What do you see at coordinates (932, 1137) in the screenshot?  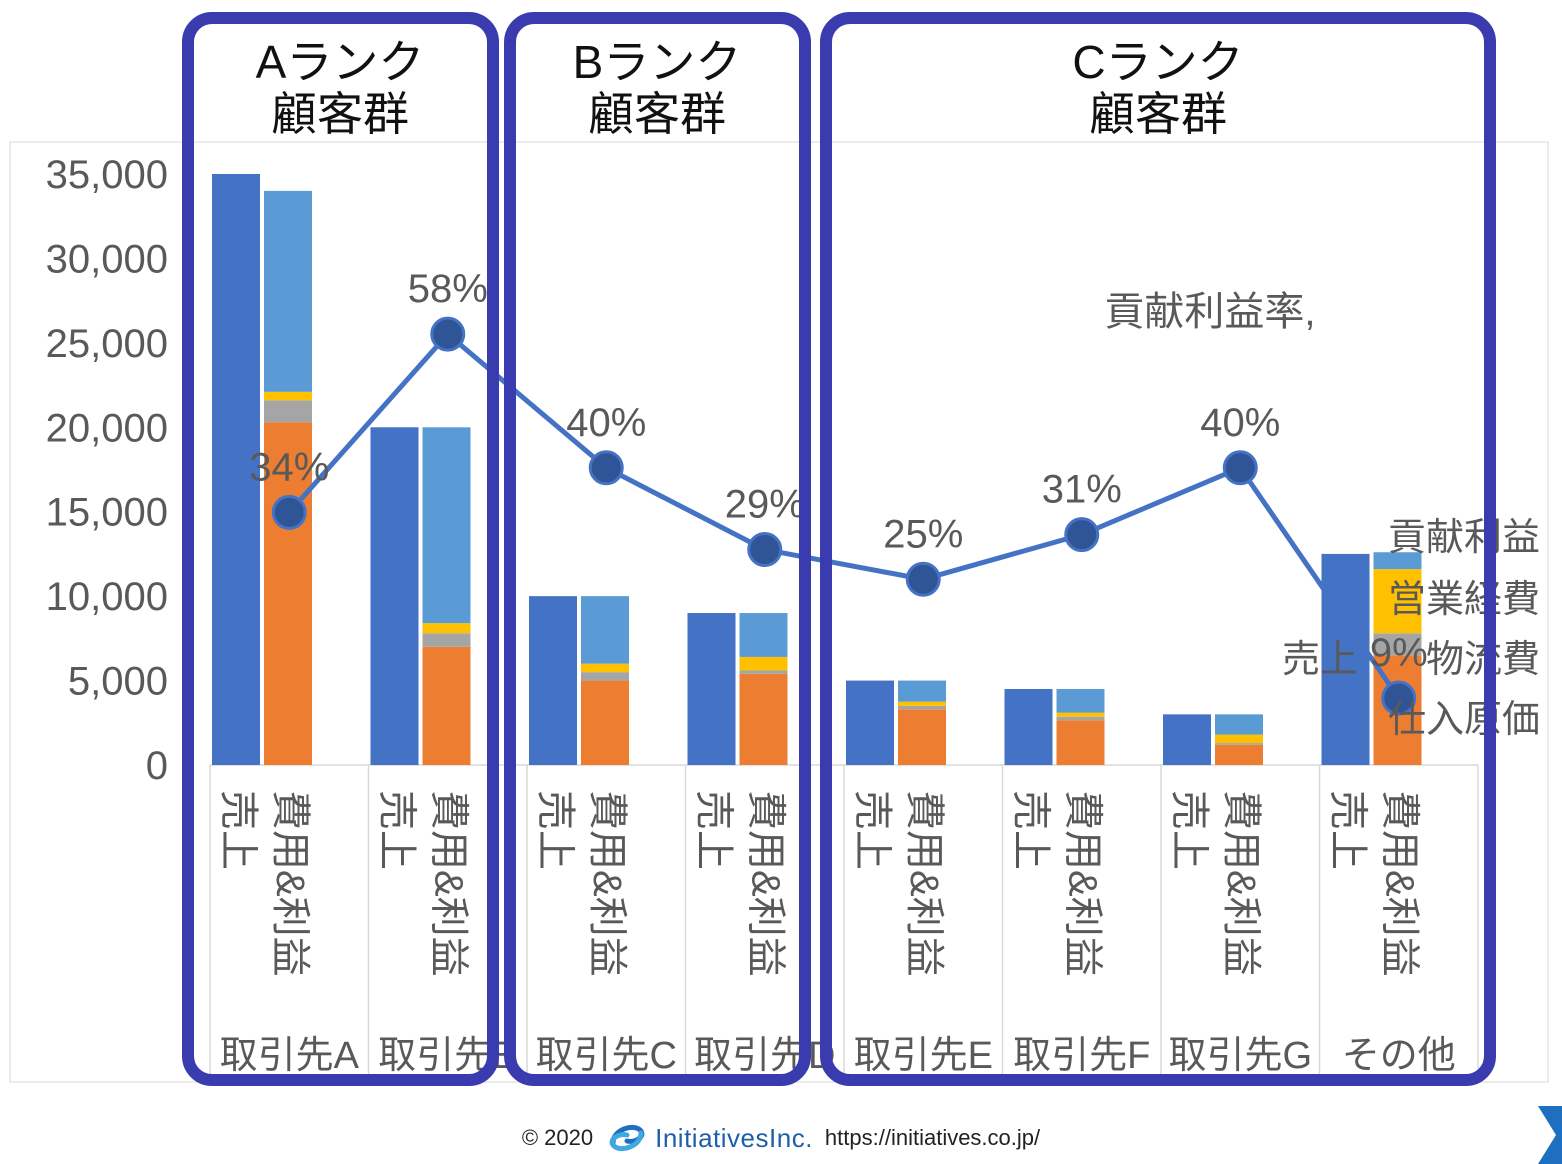 I see `website-link: https://initiatives.co.jp/` at bounding box center [932, 1137].